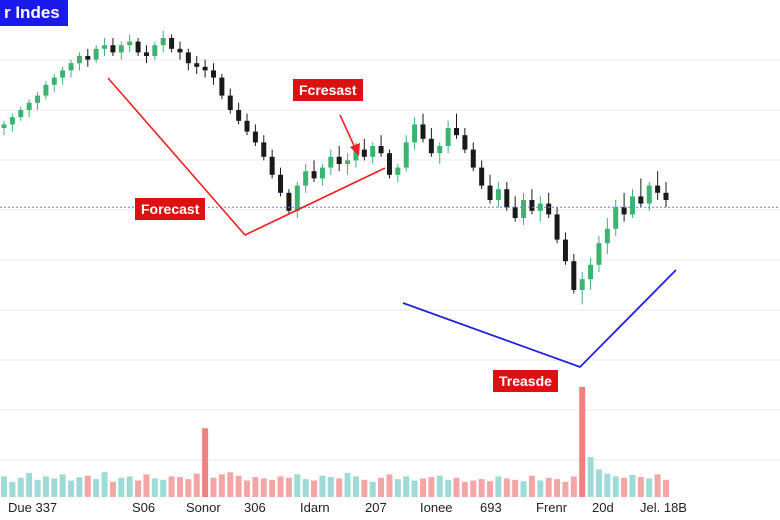 The image size is (780, 520). Describe the element at coordinates (246, 156) in the screenshot. I see `red-trend-line` at that location.